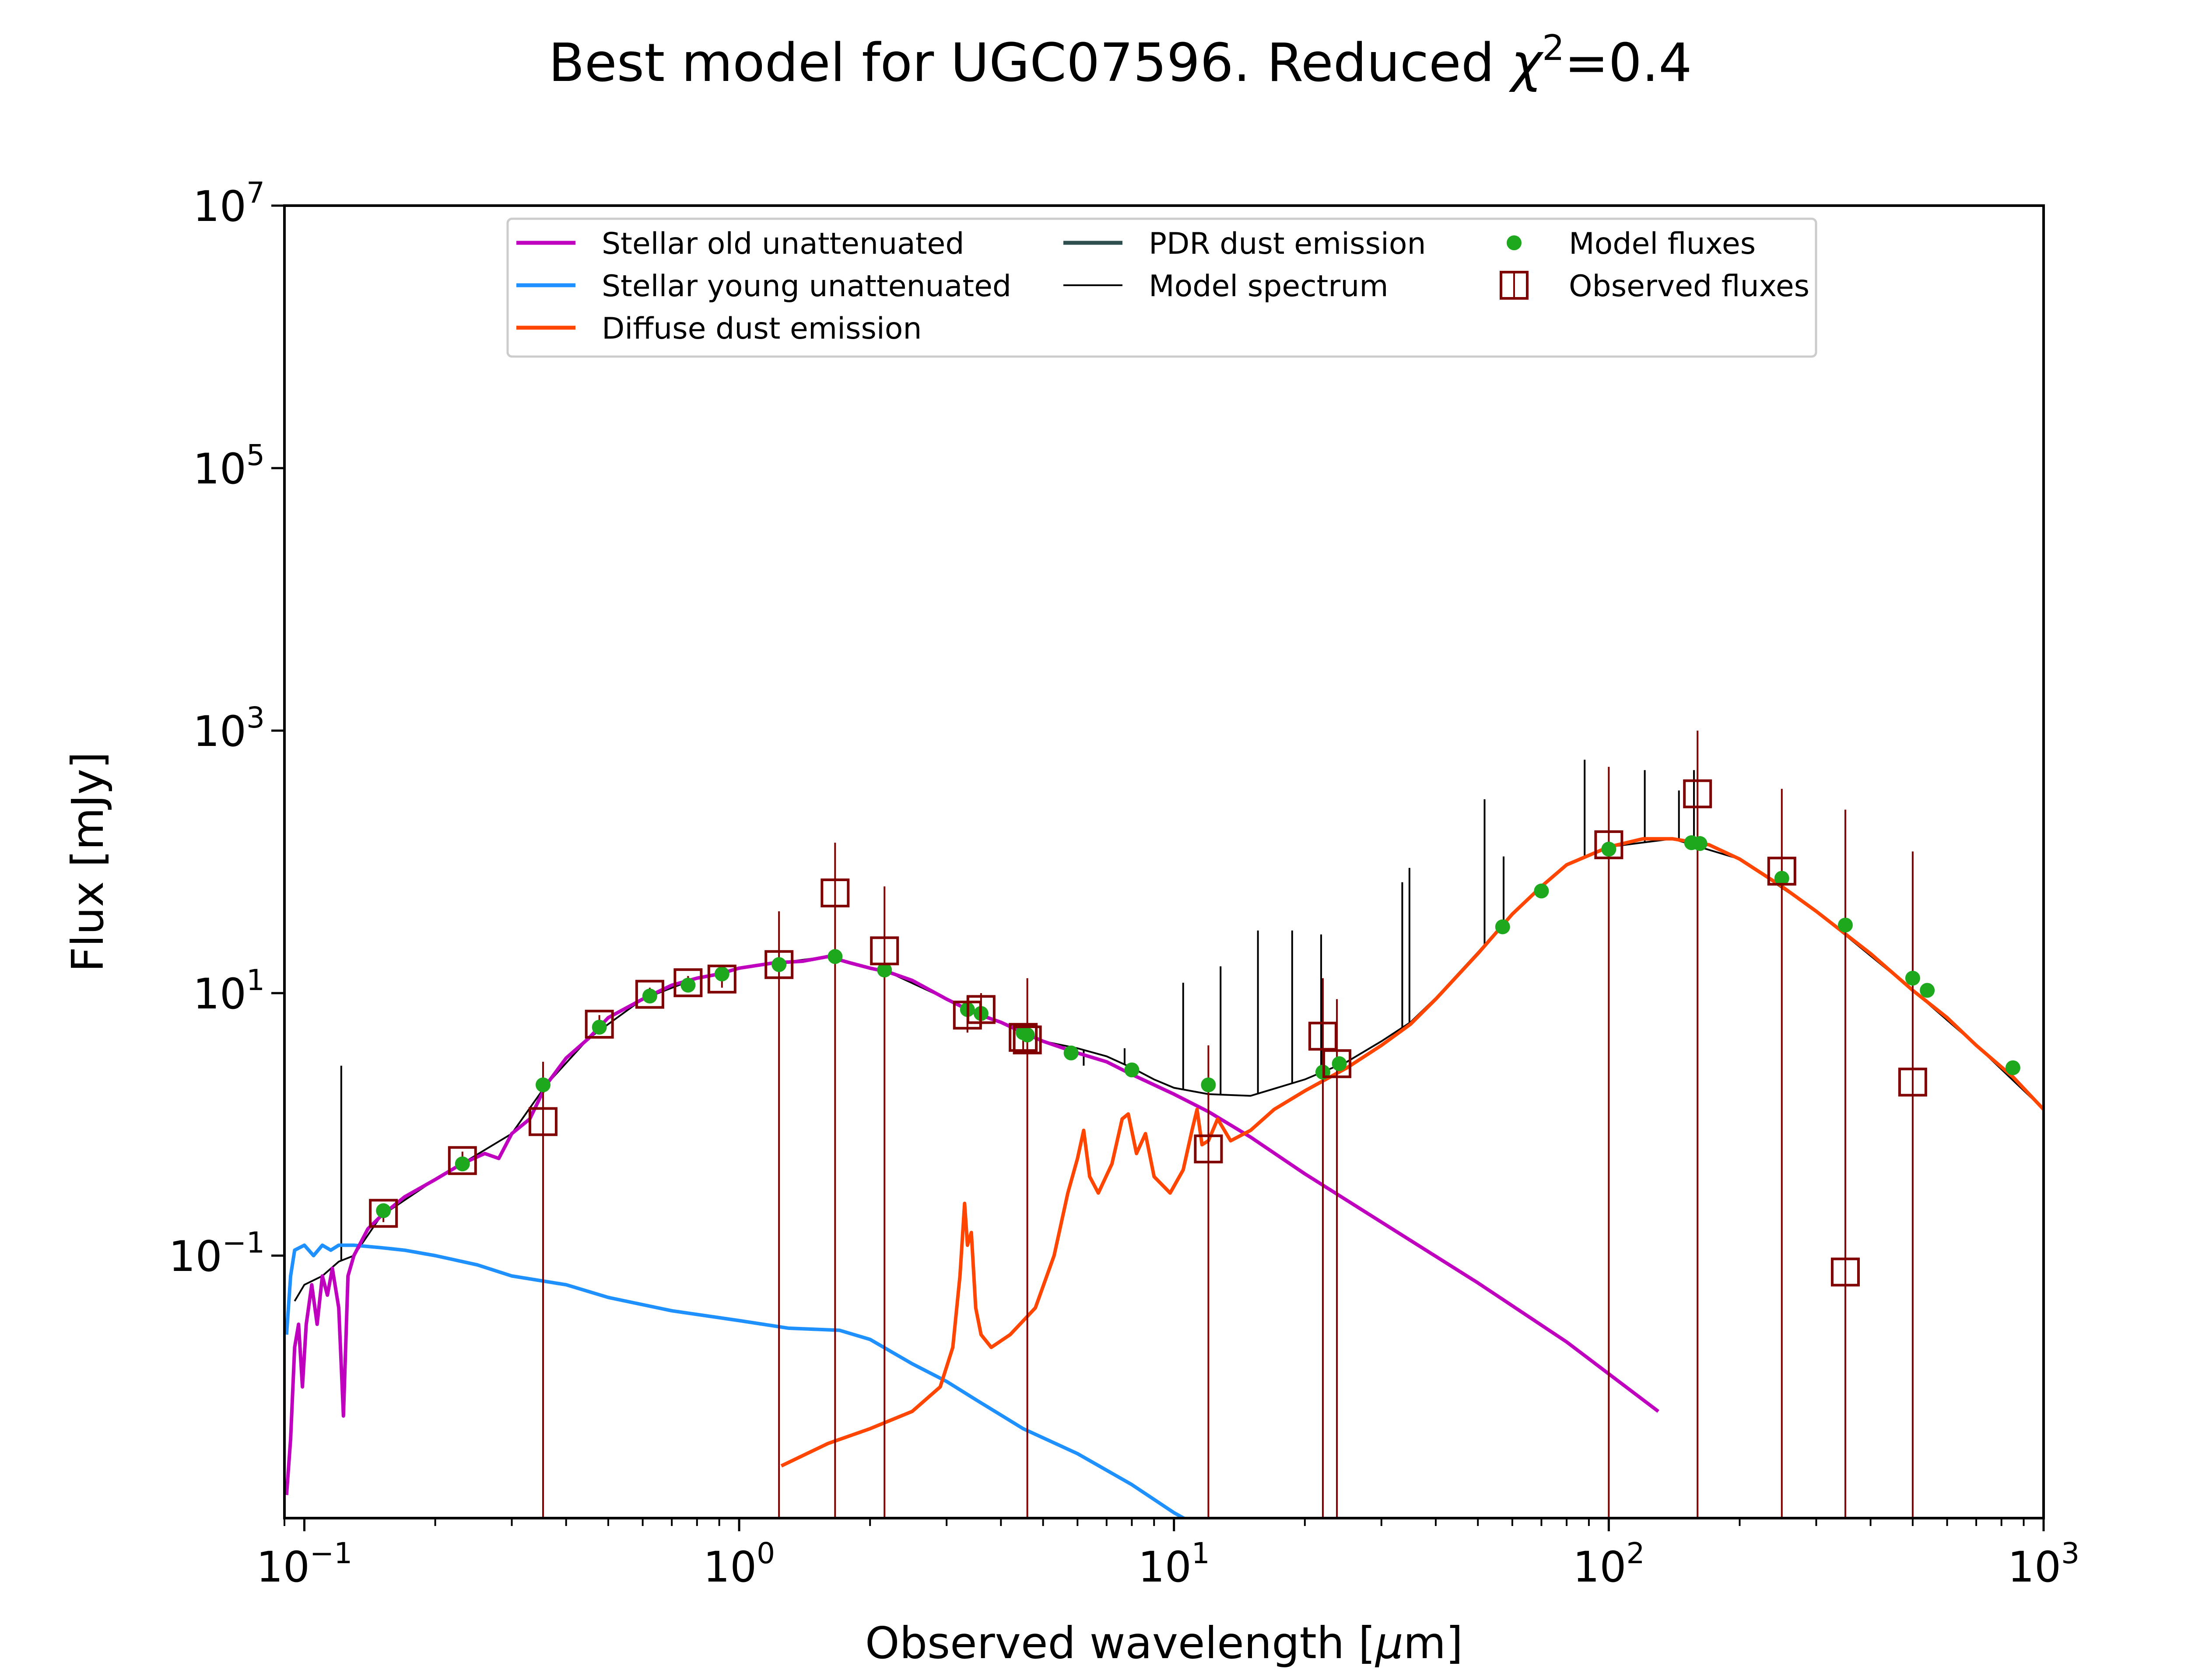 Image resolution: width=2188 pixels, height=1680 pixels. Describe the element at coordinates (1628, 63) in the screenshot. I see `chart-title-tail: =0.4` at that location.